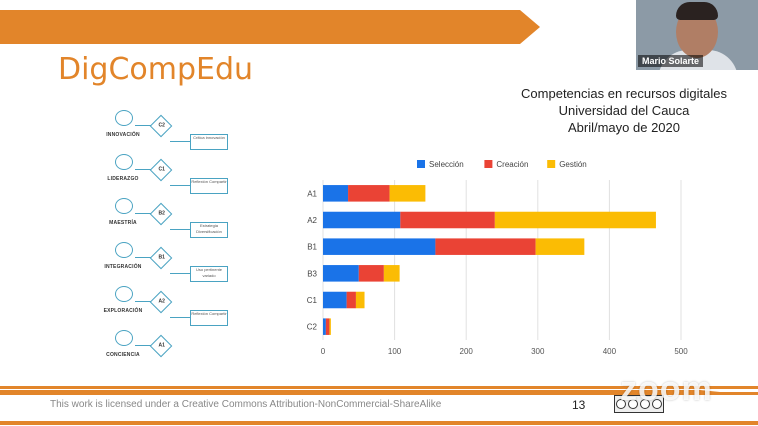  Describe the element at coordinates (639, 404) in the screenshot. I see `creative-commons-badge-icon` at that location.